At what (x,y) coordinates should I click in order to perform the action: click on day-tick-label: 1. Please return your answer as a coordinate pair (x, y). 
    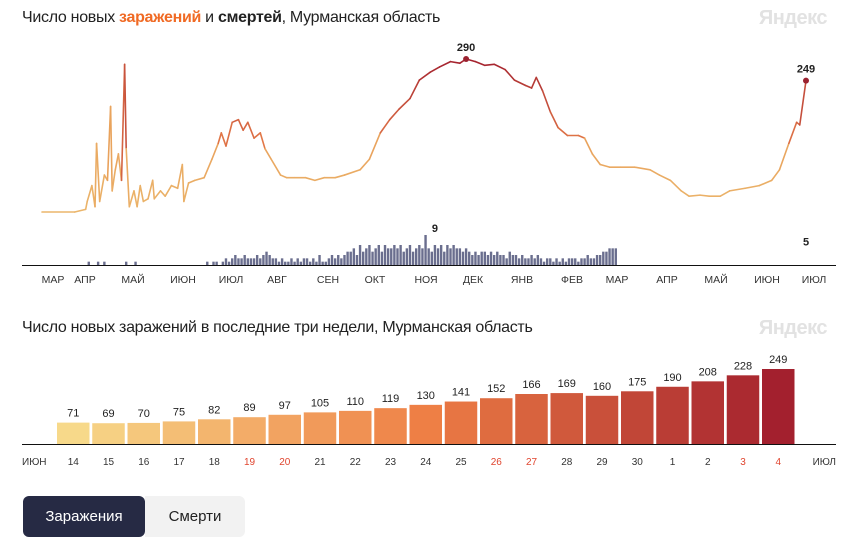
    Looking at the image, I should click on (673, 462).